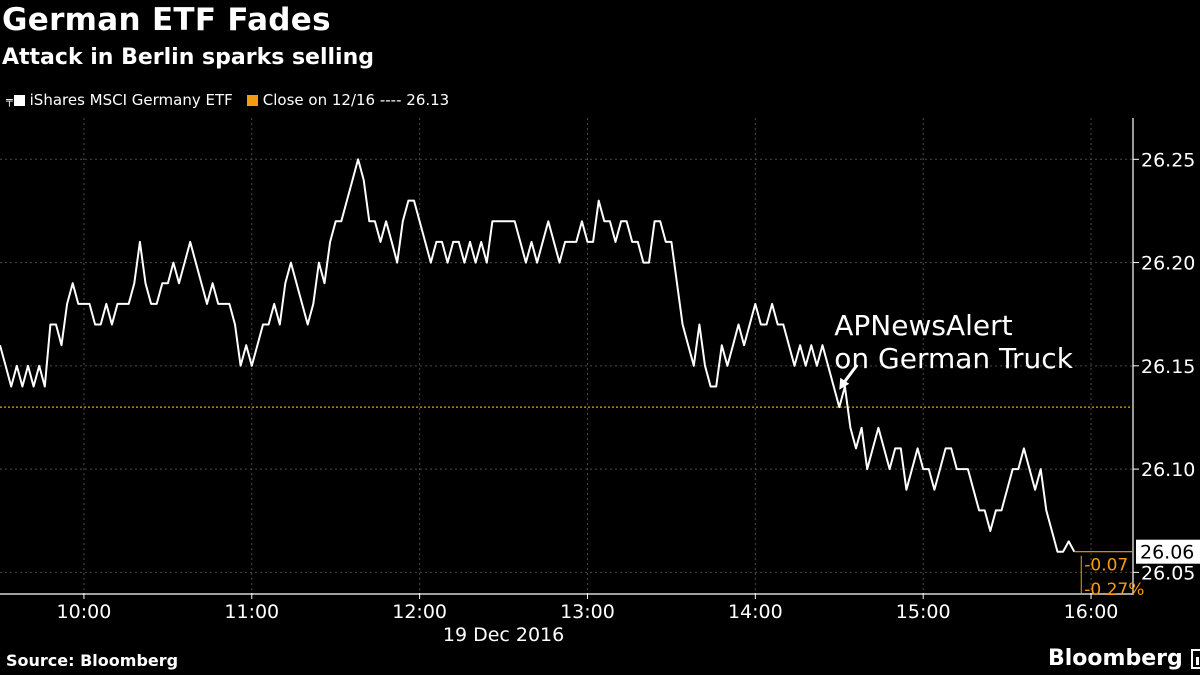  Describe the element at coordinates (1195, 658) in the screenshot. I see `bloomberg-logo-icon` at that location.